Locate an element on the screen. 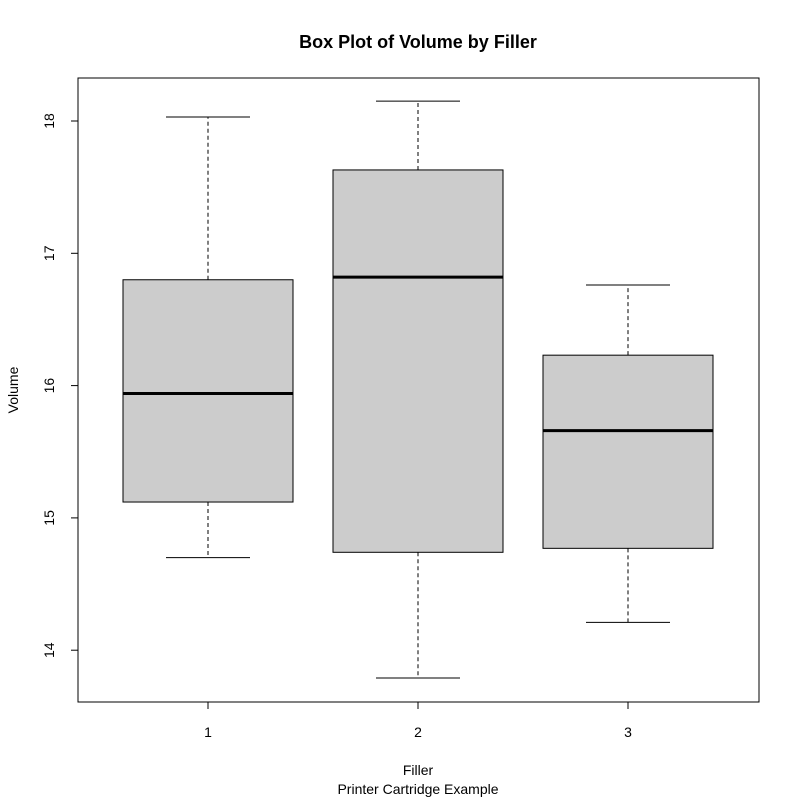 The image size is (800, 800). y-tick-label-14: 14 is located at coordinates (49, 650).